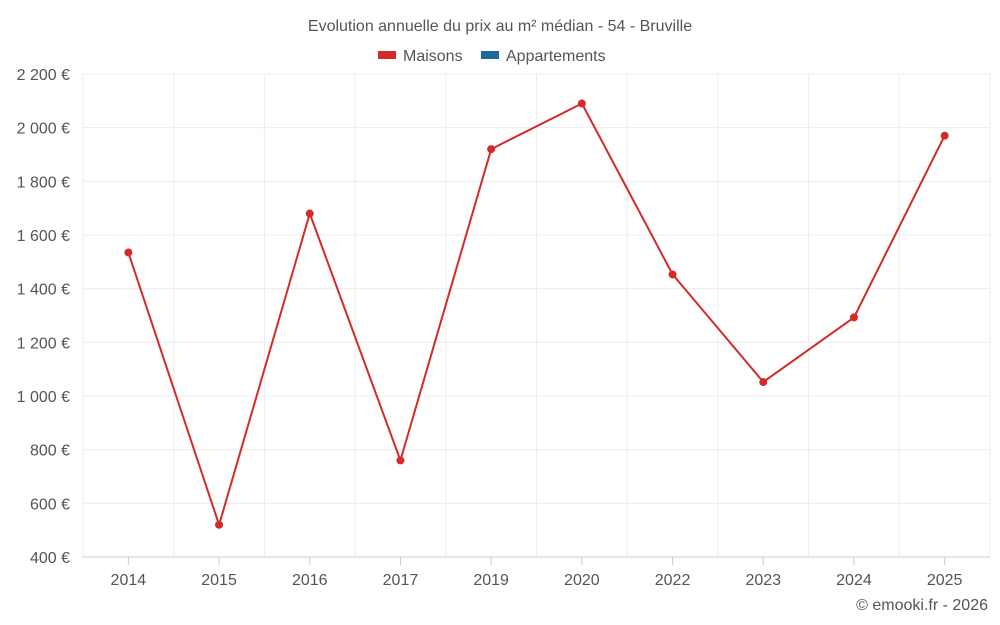 This screenshot has width=1000, height=625. Describe the element at coordinates (387, 55) in the screenshot. I see `legend-swatch-maisons` at that location.